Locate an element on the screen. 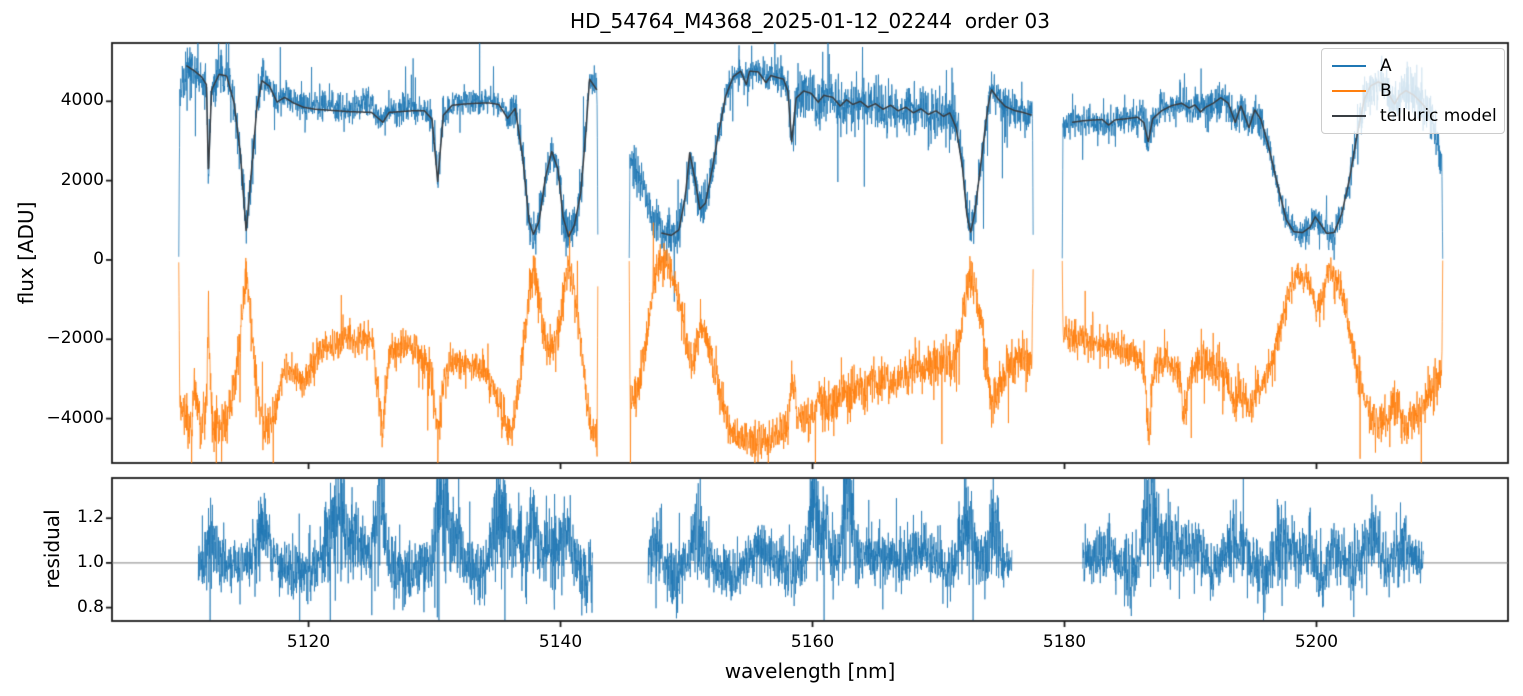  y-tick-label: 0.8 is located at coordinates (90, 606).